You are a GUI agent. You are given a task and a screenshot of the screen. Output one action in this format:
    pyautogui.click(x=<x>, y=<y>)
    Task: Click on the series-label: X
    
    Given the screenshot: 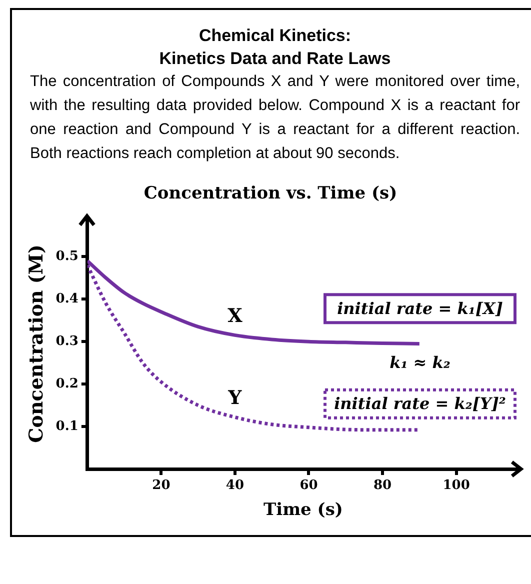 What is the action you would take?
    pyautogui.click(x=235, y=316)
    